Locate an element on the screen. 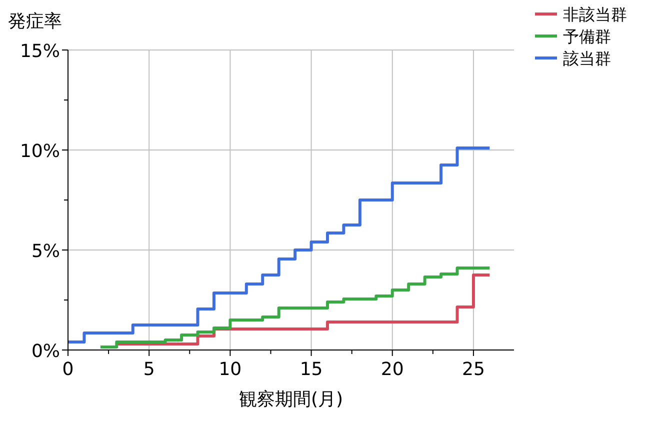 The image size is (658, 431). x-tick-label: 25 is located at coordinates (473, 369).